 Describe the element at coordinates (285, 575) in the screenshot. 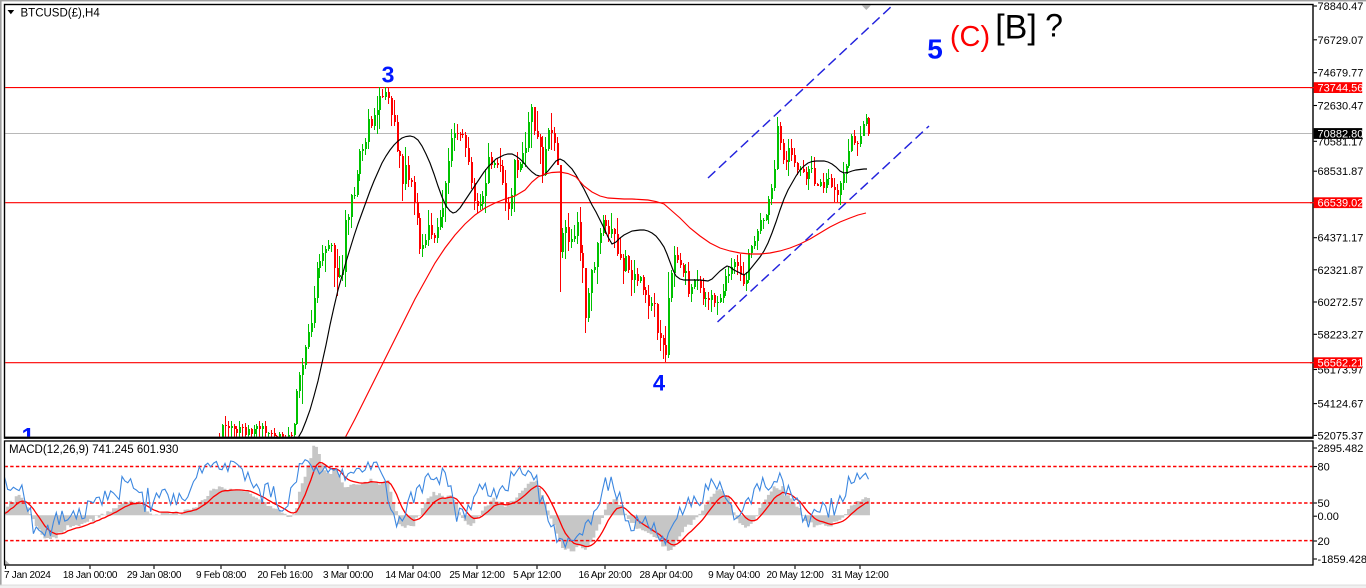

I see `svg-text: 20 Feb 16:00` at that location.